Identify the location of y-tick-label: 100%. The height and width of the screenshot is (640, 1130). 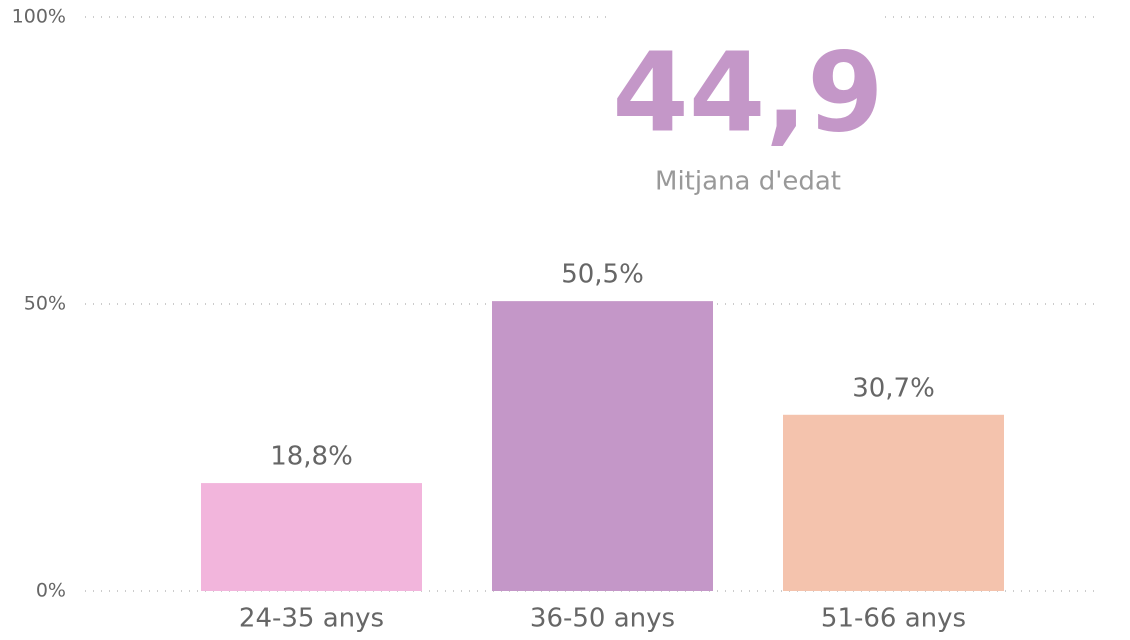
(39, 17).